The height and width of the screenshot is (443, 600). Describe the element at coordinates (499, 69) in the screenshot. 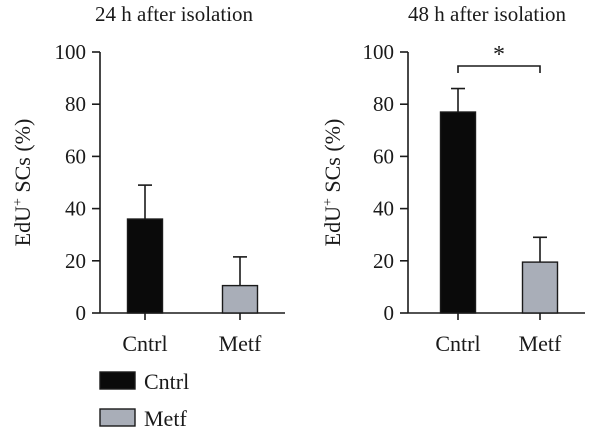

I see `significance-bracket` at that location.